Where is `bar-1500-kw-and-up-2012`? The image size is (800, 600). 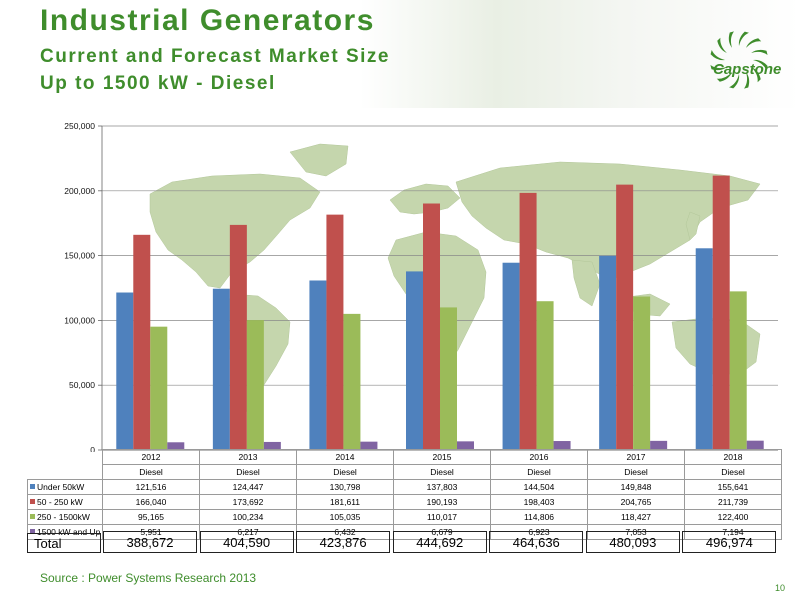 bar-1500-kw-and-up-2012 is located at coordinates (176, 446).